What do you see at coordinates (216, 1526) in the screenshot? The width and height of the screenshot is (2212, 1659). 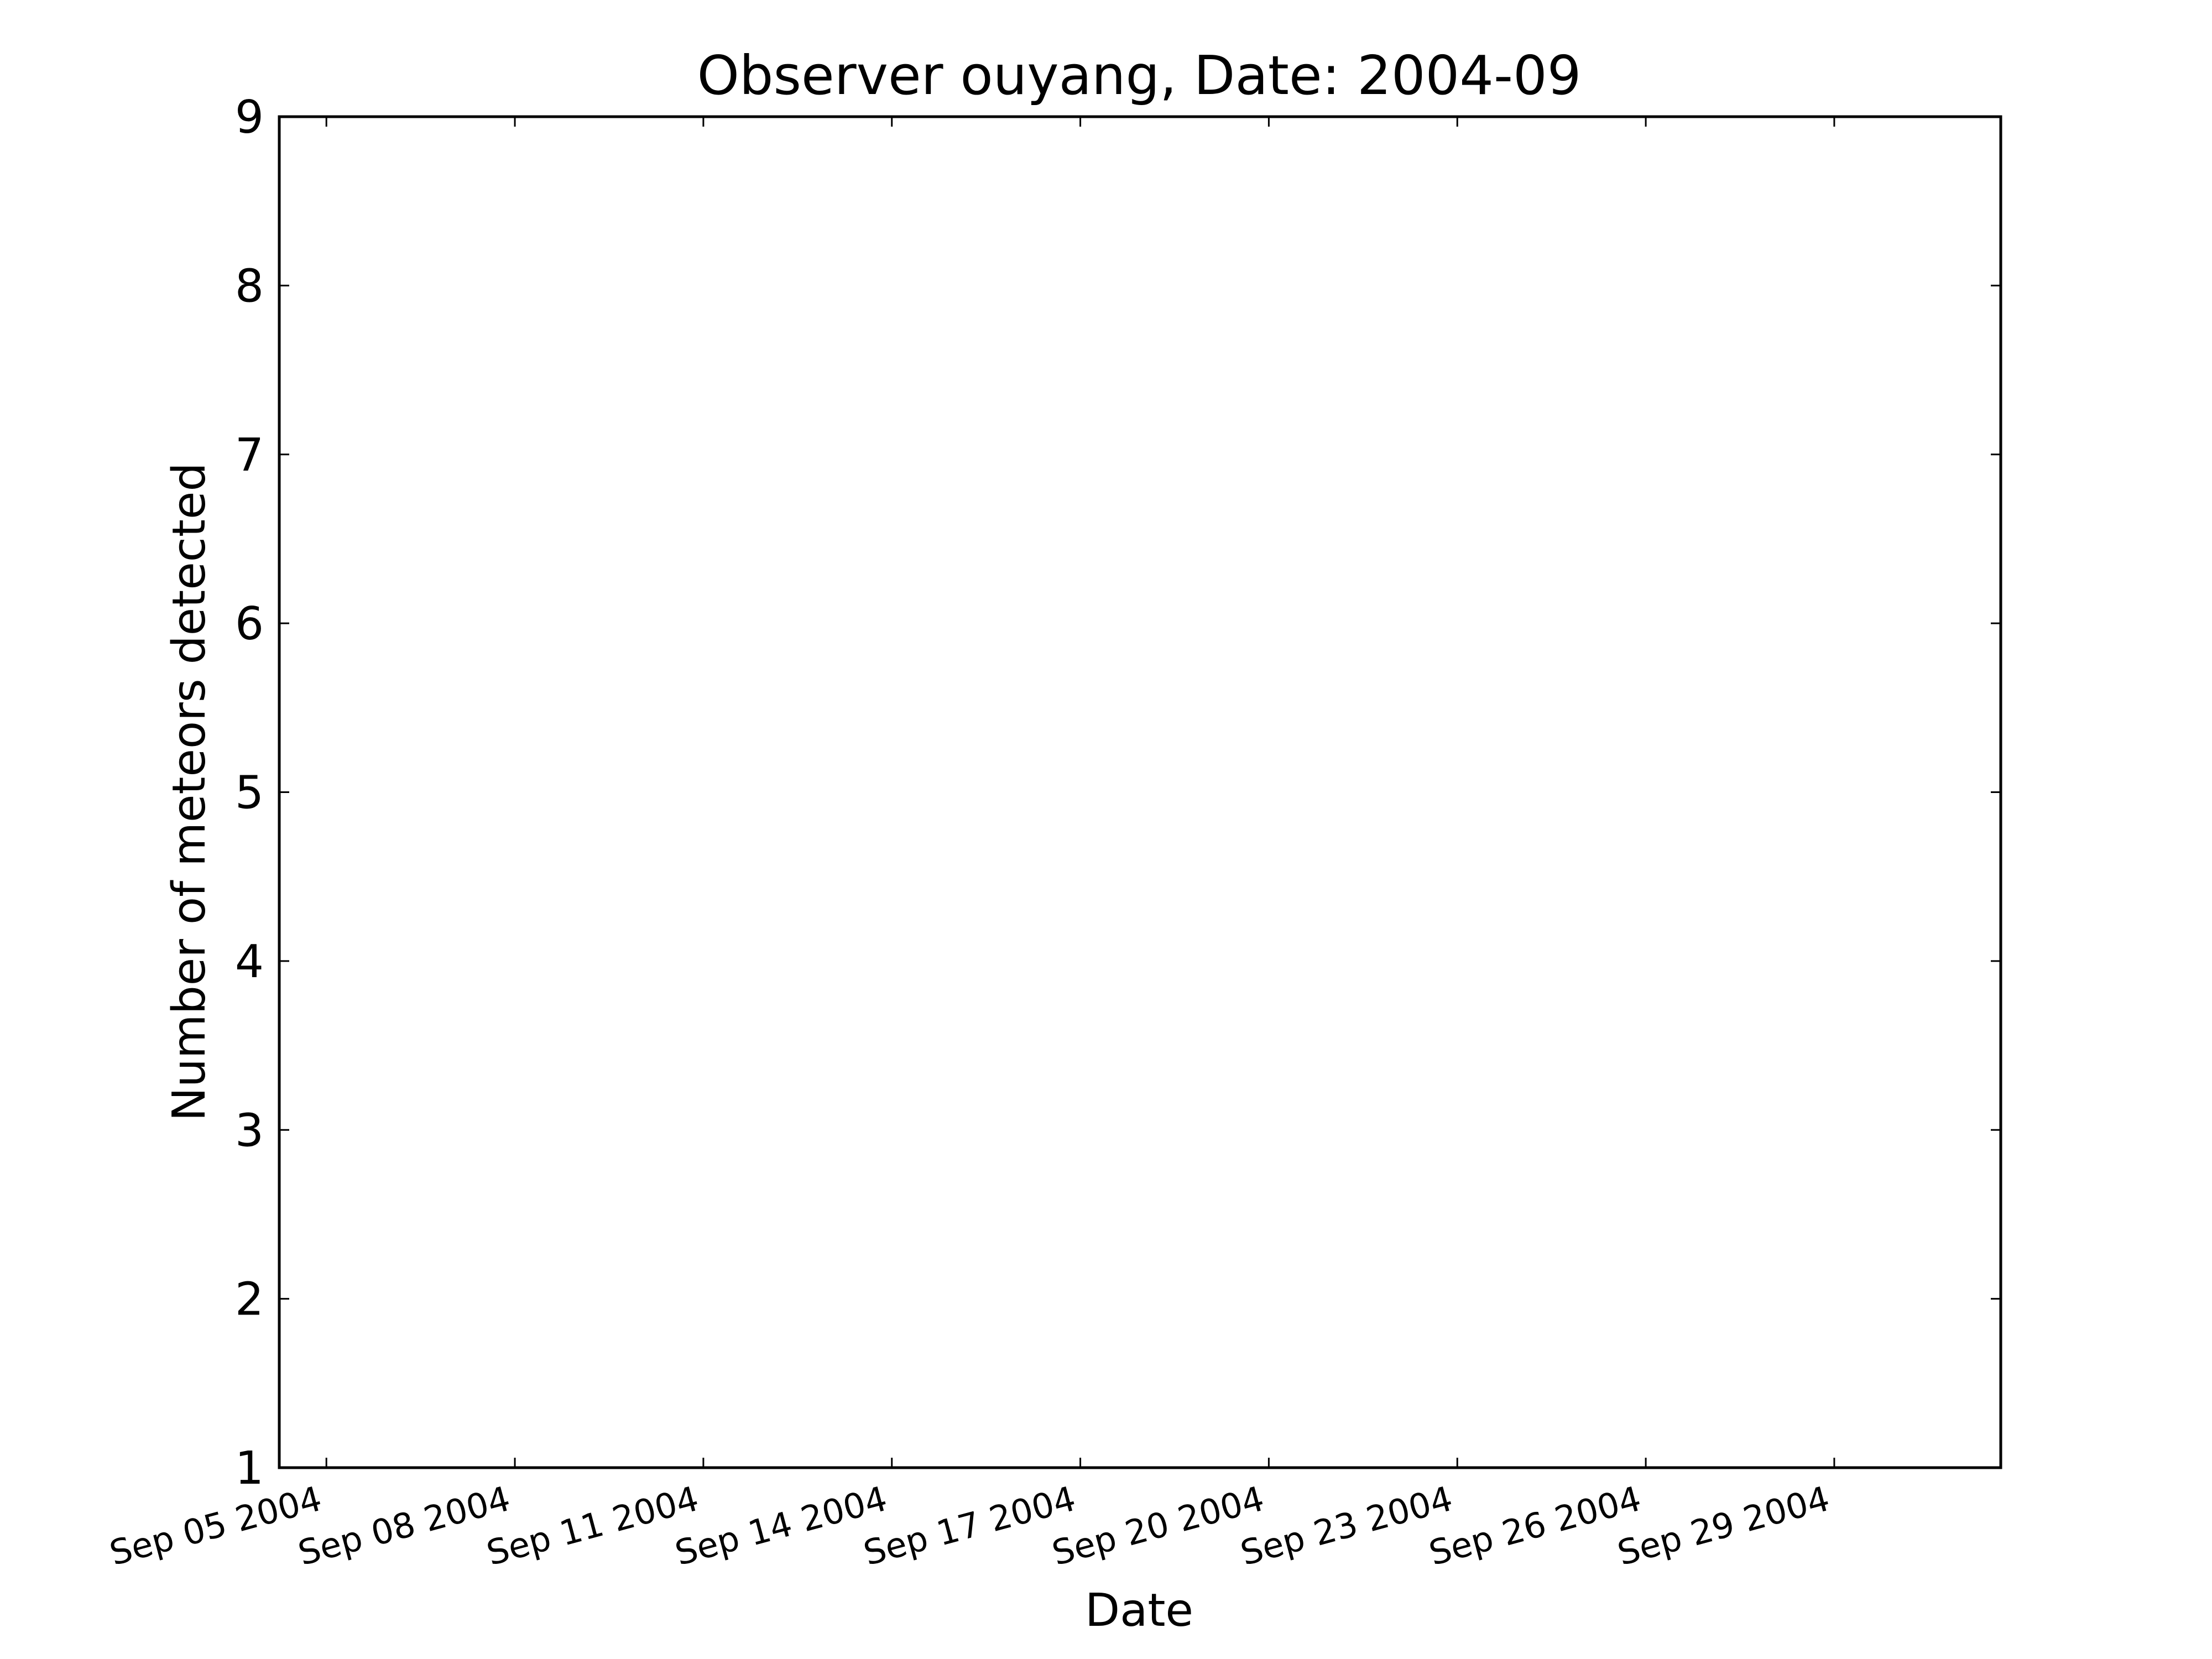 I see `x-tick-label: Sep 05 2004` at bounding box center [216, 1526].